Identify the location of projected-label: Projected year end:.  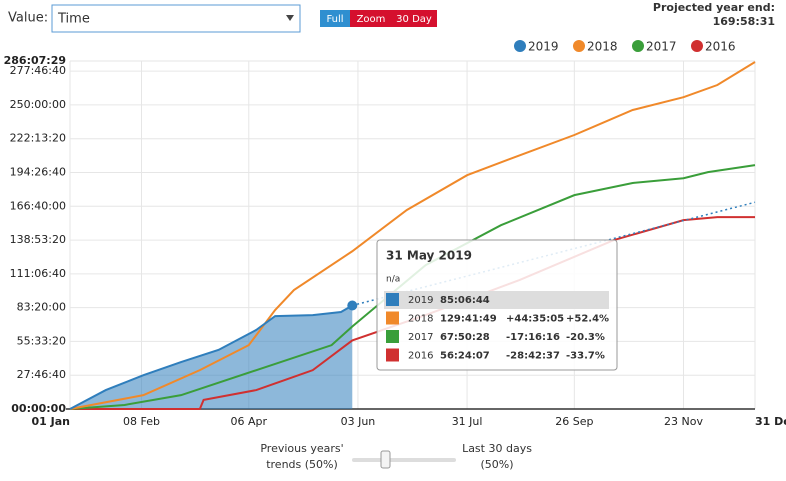
(714, 7).